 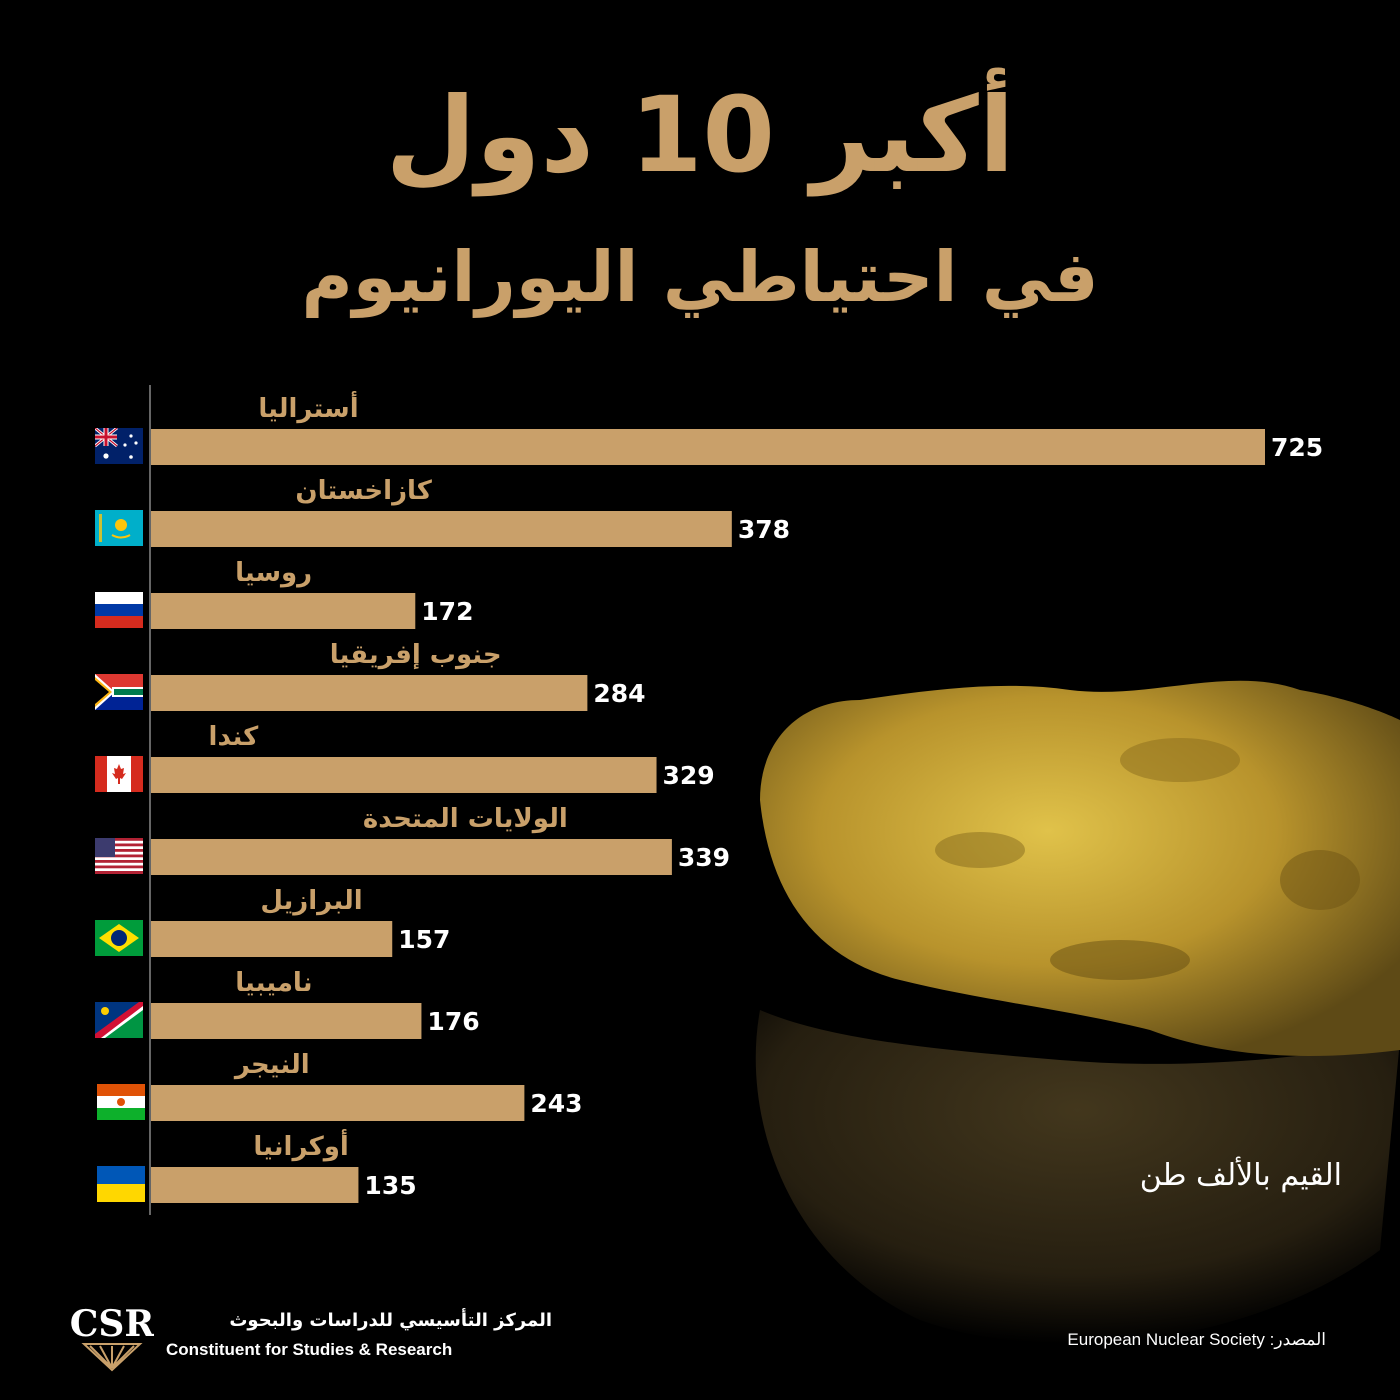 I want to click on canada-flag-icon, so click(x=119, y=774).